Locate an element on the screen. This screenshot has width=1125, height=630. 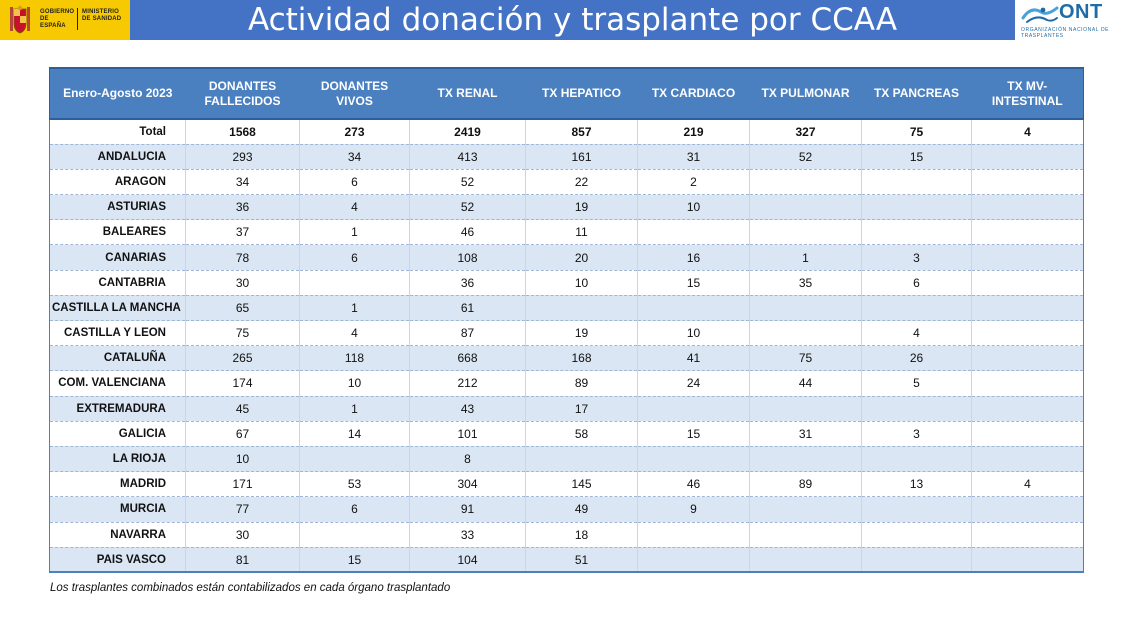
region-cell: BALEARES is located at coordinates (117, 232).